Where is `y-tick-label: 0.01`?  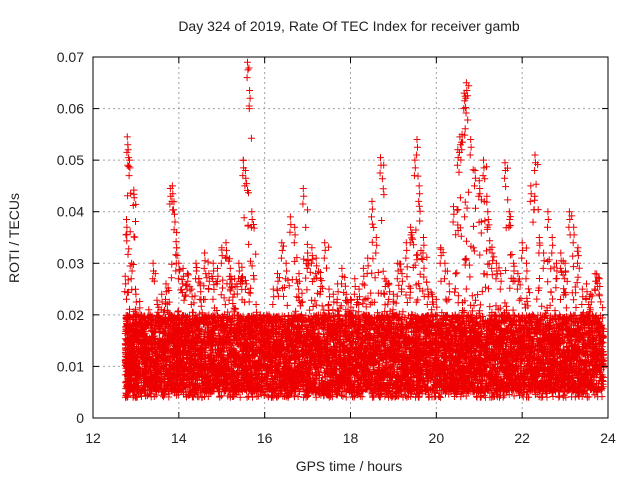 y-tick-label: 0.01 is located at coordinates (70, 366).